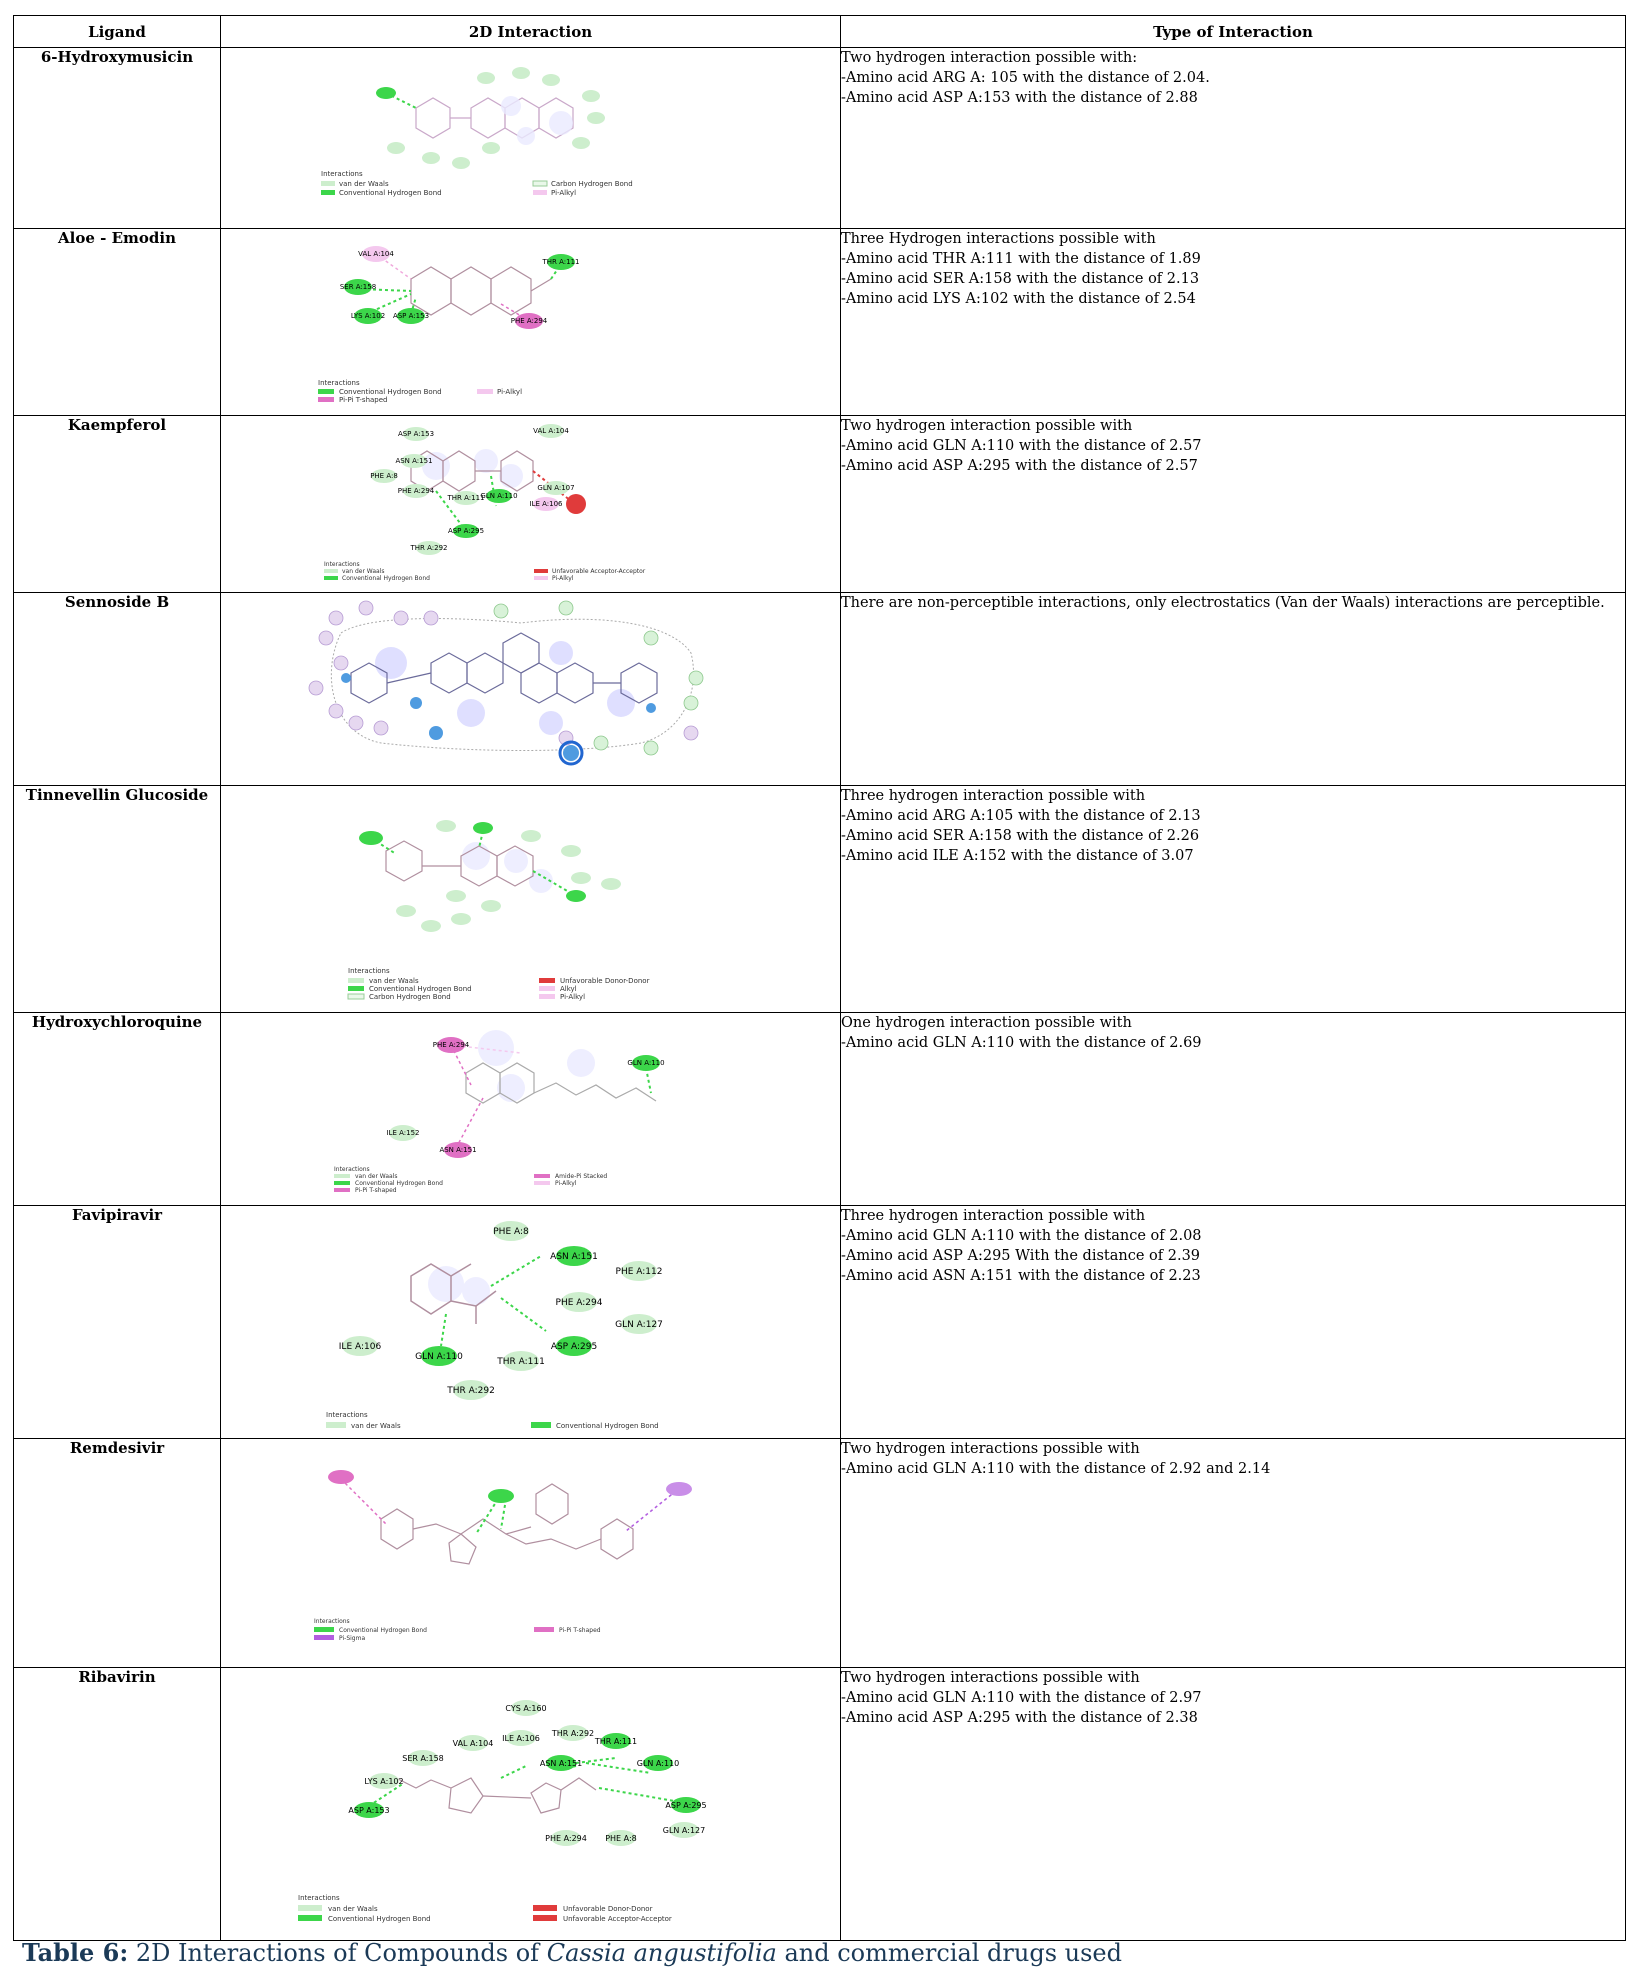 The image size is (1635, 1974). What do you see at coordinates (117, 1109) in the screenshot?
I see `ligand-name: Hydroxychloroquine` at bounding box center [117, 1109].